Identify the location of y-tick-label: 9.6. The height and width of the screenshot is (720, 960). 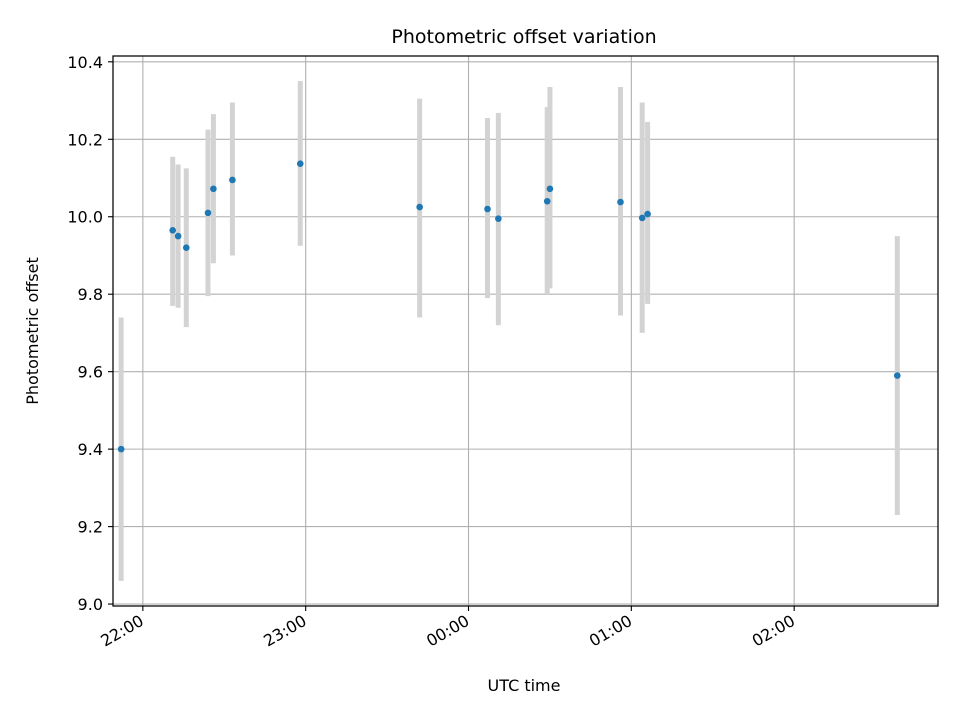
(90, 372).